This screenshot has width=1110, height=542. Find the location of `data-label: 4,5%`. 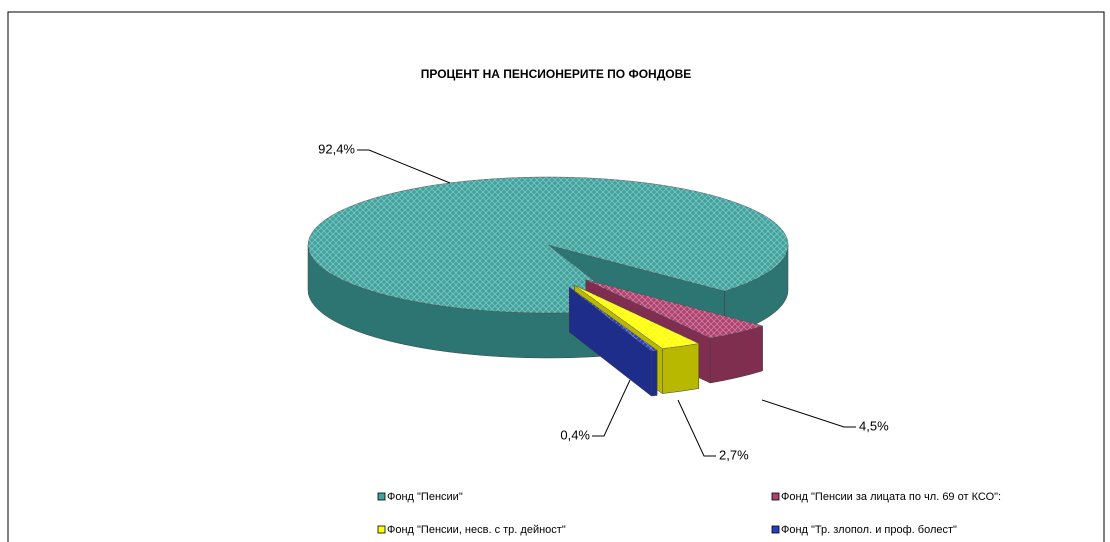

data-label: 4,5% is located at coordinates (874, 425).